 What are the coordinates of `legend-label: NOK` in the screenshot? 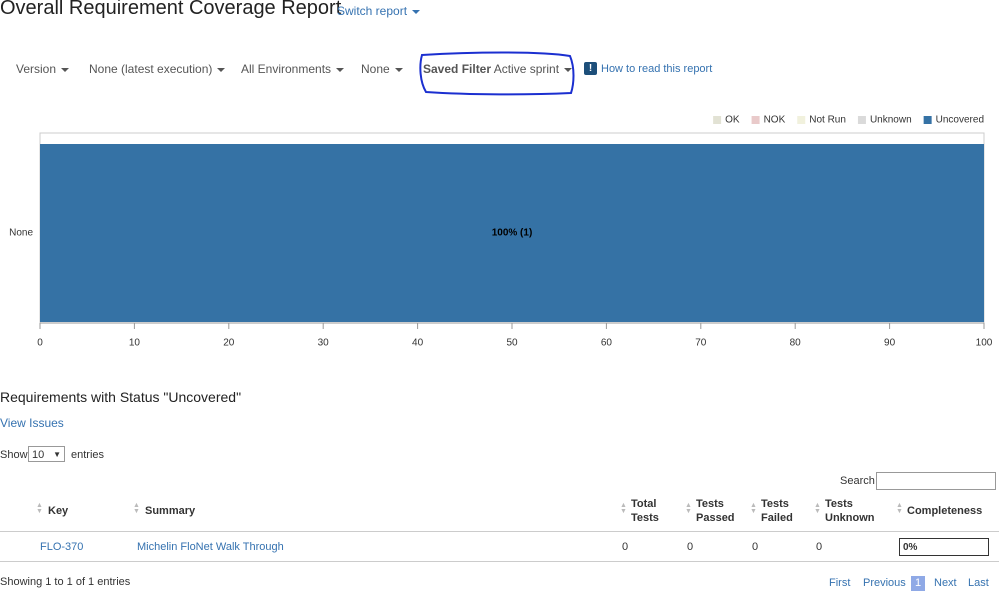 It's located at (775, 120).